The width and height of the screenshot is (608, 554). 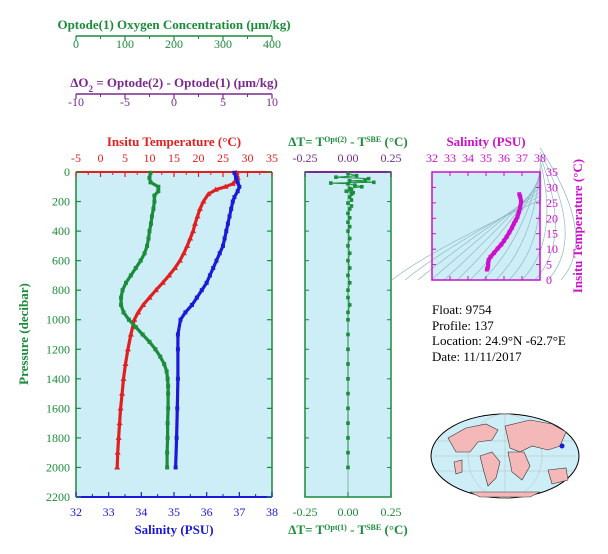 What do you see at coordinates (174, 44) in the screenshot?
I see `oxygen-axis-tick-label: 200` at bounding box center [174, 44].